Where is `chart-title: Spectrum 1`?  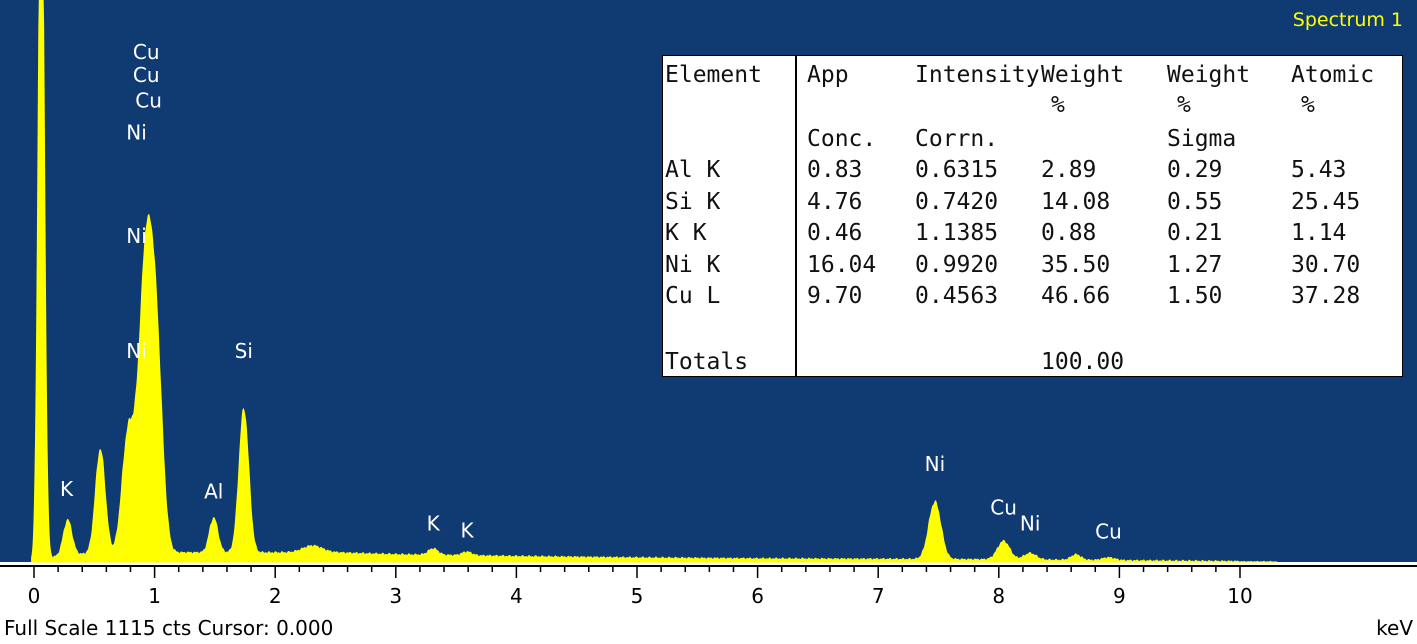
chart-title: Spectrum 1 is located at coordinates (1348, 20).